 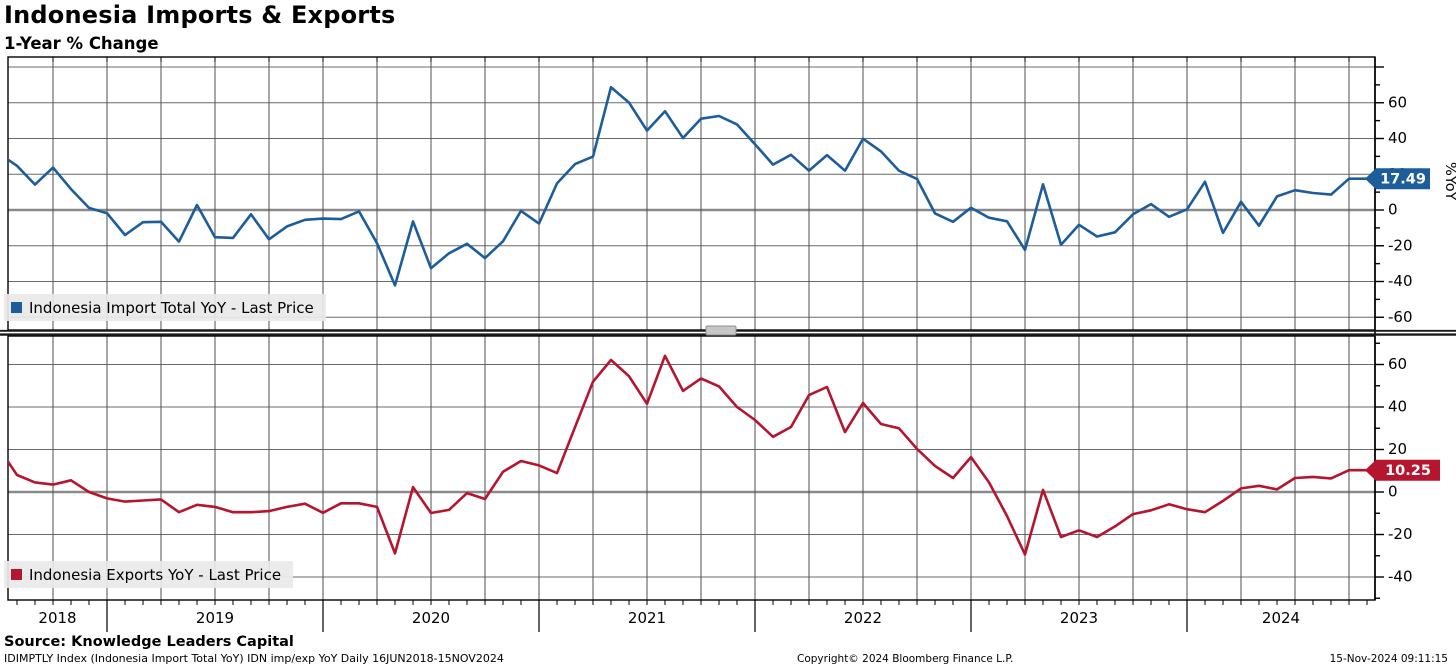 What do you see at coordinates (1449, 181) in the screenshot?
I see `y-axis-title: %YoY` at bounding box center [1449, 181].